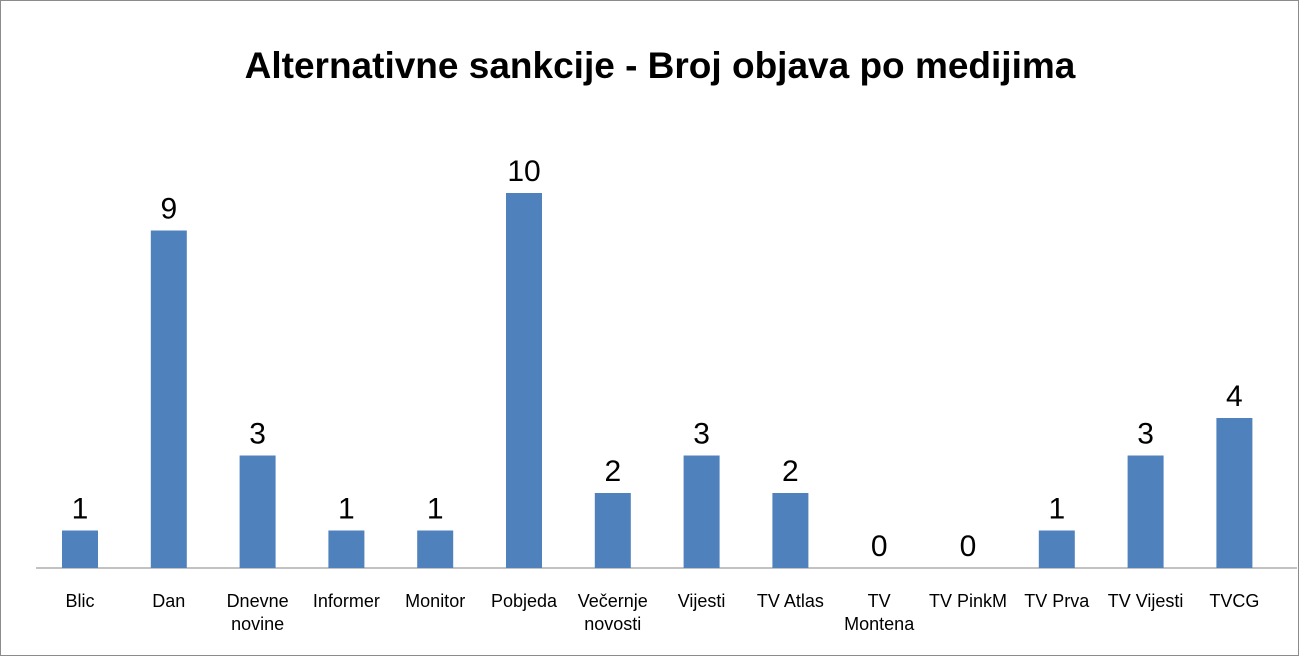 The width and height of the screenshot is (1299, 656). What do you see at coordinates (612, 612) in the screenshot?
I see `x-tick-label: Večernje novosti` at bounding box center [612, 612].